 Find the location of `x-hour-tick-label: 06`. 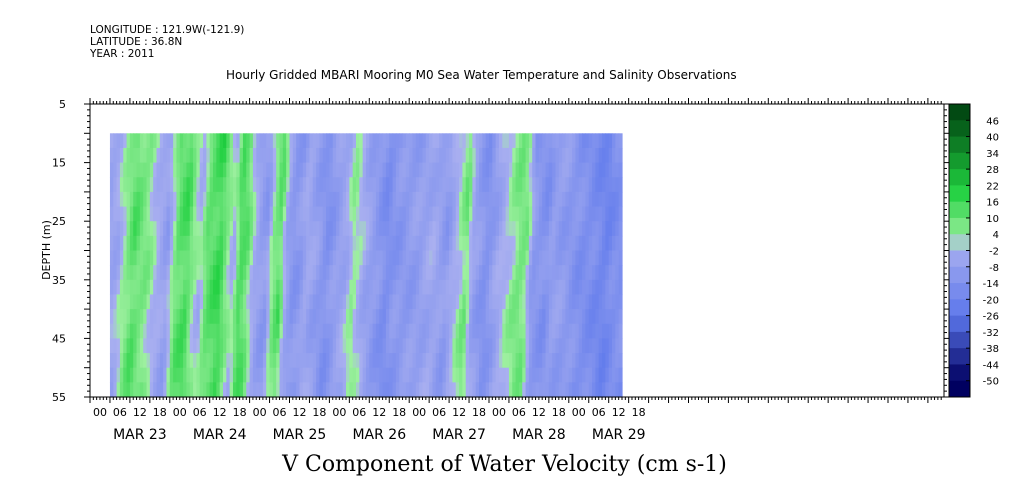

x-hour-tick-label: 06 is located at coordinates (599, 412).